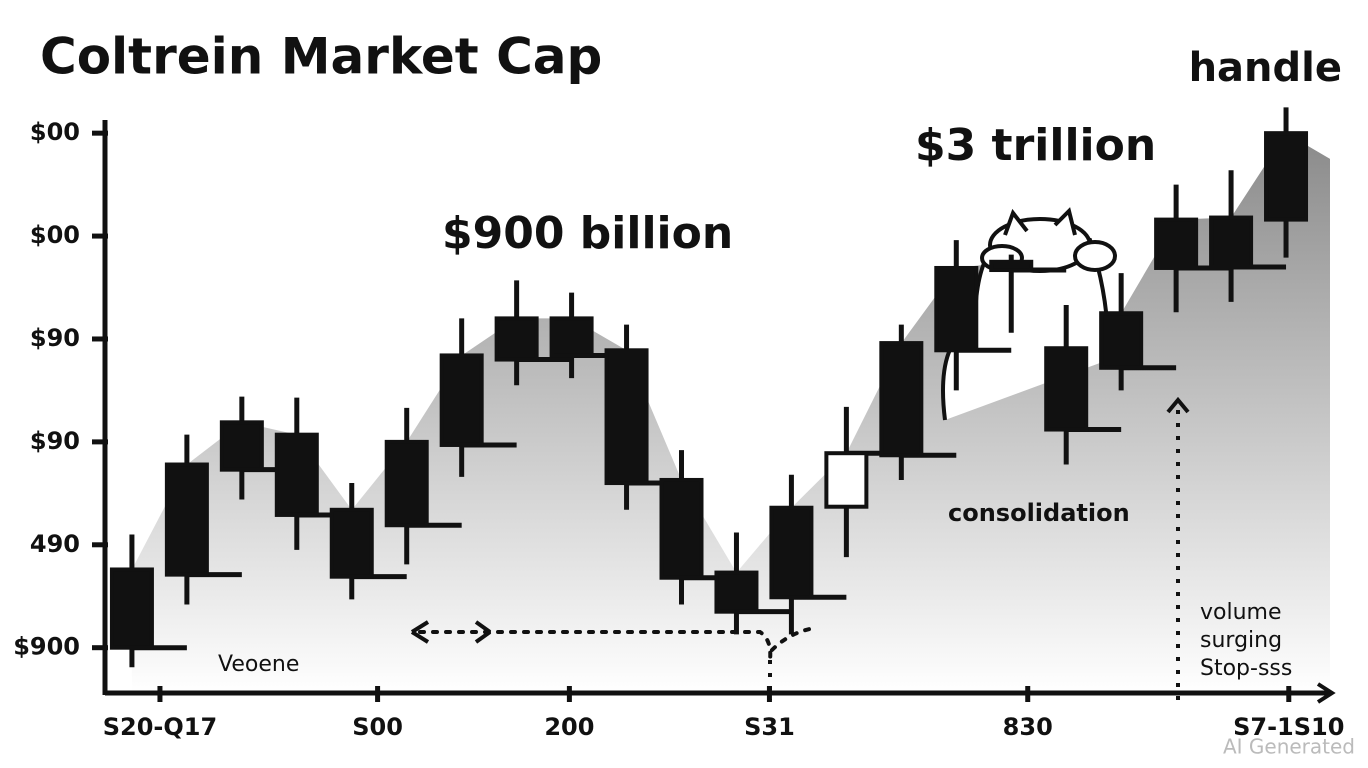 Image resolution: width=1368 pixels, height=768 pixels. What do you see at coordinates (1288, 727) in the screenshot?
I see `x-tick-label: S7-1S10` at bounding box center [1288, 727].